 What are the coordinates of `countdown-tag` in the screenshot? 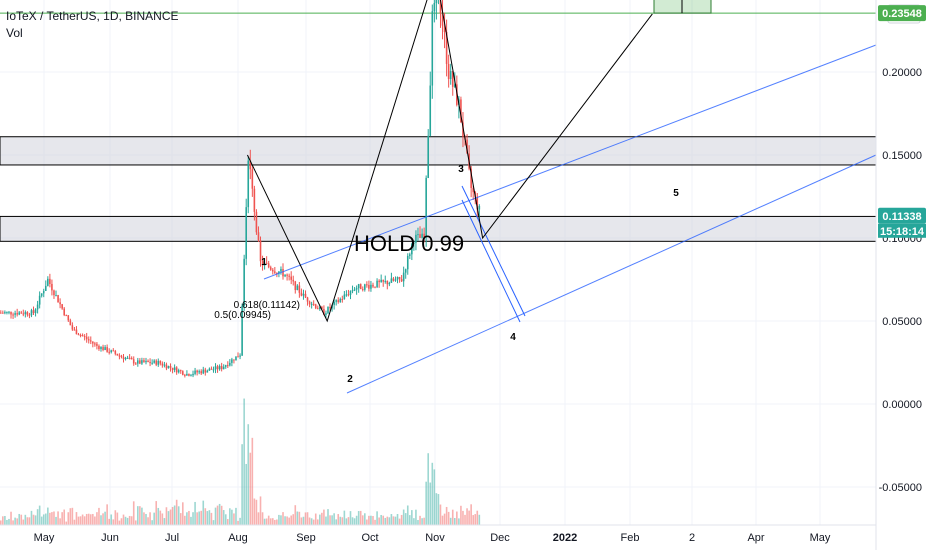 It's located at (902, 230).